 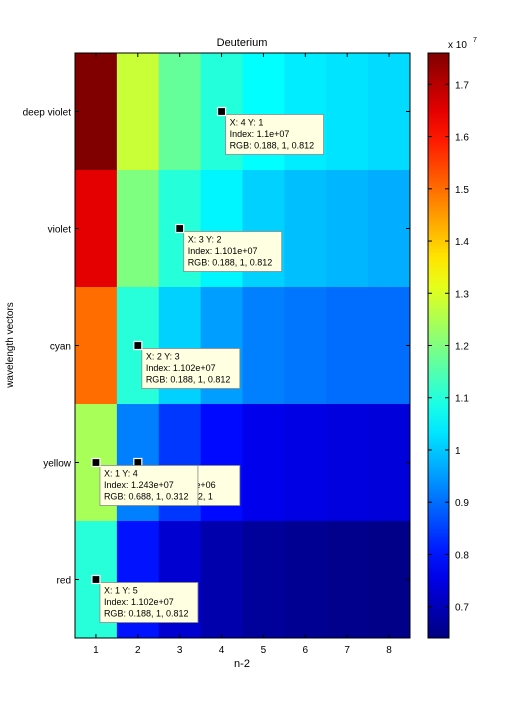 What do you see at coordinates (57, 464) in the screenshot?
I see `y-tick-label: yellow` at bounding box center [57, 464].